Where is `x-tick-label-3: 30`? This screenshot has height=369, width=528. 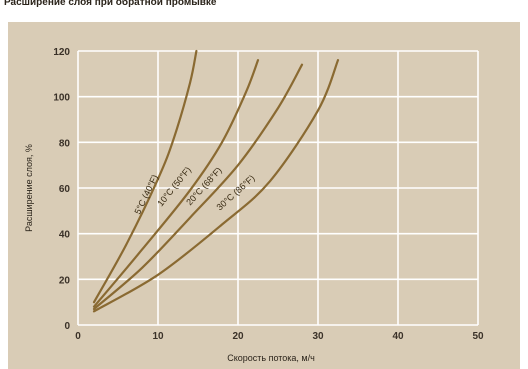 x-tick-label-3: 30 is located at coordinates (318, 336).